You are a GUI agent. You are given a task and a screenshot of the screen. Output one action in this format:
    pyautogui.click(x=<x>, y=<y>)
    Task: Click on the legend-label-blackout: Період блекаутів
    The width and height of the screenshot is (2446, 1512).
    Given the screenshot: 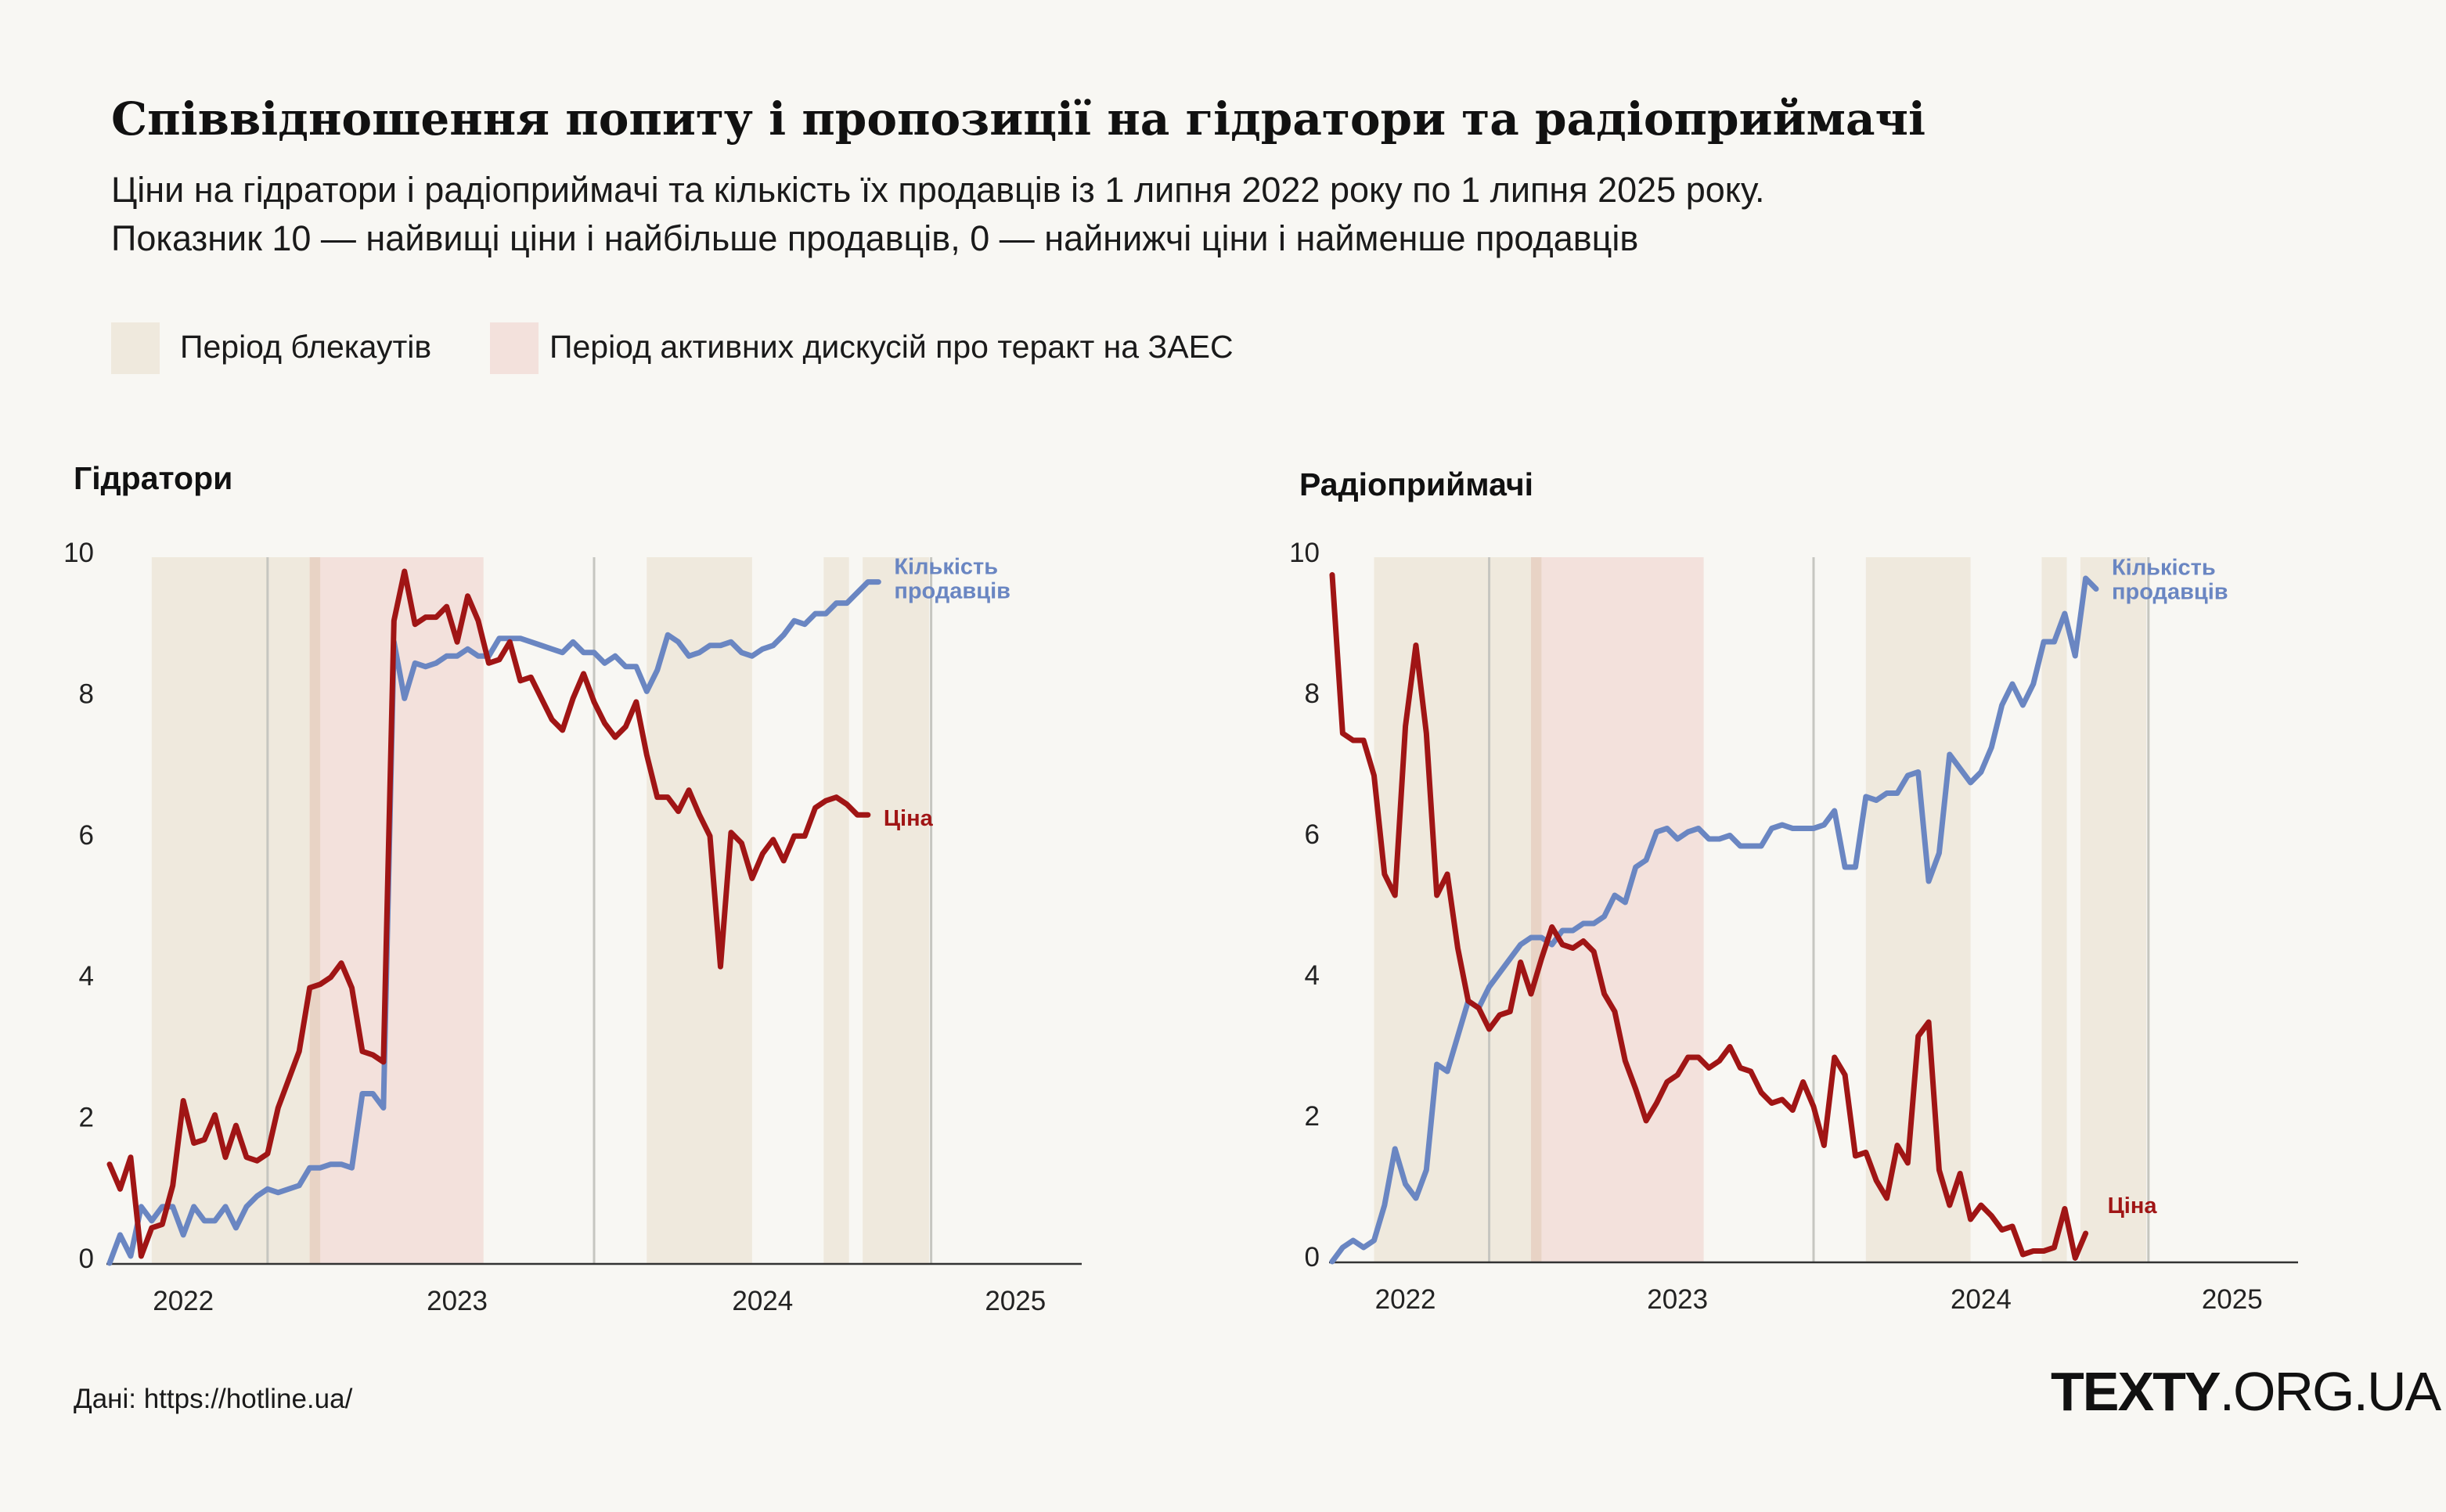 What is the action you would take?
    pyautogui.click(x=306, y=347)
    